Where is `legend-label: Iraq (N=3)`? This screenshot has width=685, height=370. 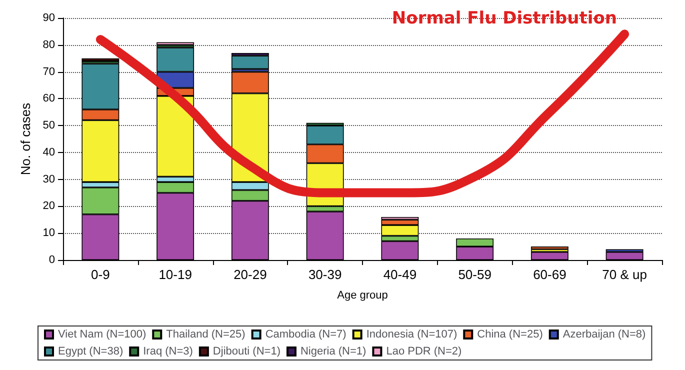
legend-label: Iraq (N=3) is located at coordinates (168, 352).